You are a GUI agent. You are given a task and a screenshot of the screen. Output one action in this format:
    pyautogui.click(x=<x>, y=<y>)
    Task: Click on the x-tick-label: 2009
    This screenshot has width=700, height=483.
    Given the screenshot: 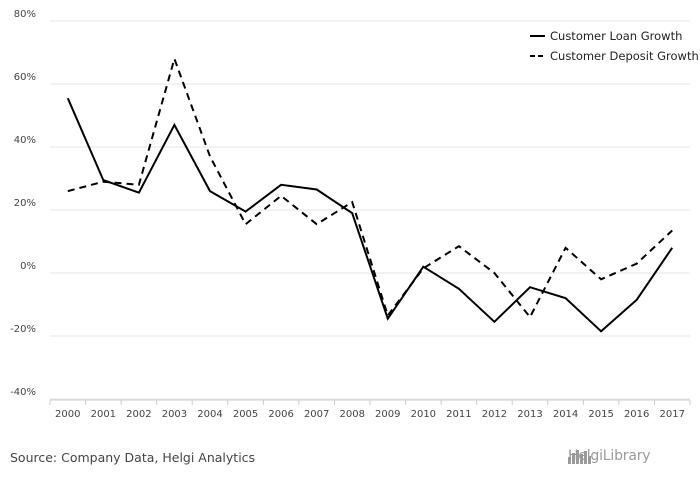 What is the action you would take?
    pyautogui.click(x=387, y=414)
    